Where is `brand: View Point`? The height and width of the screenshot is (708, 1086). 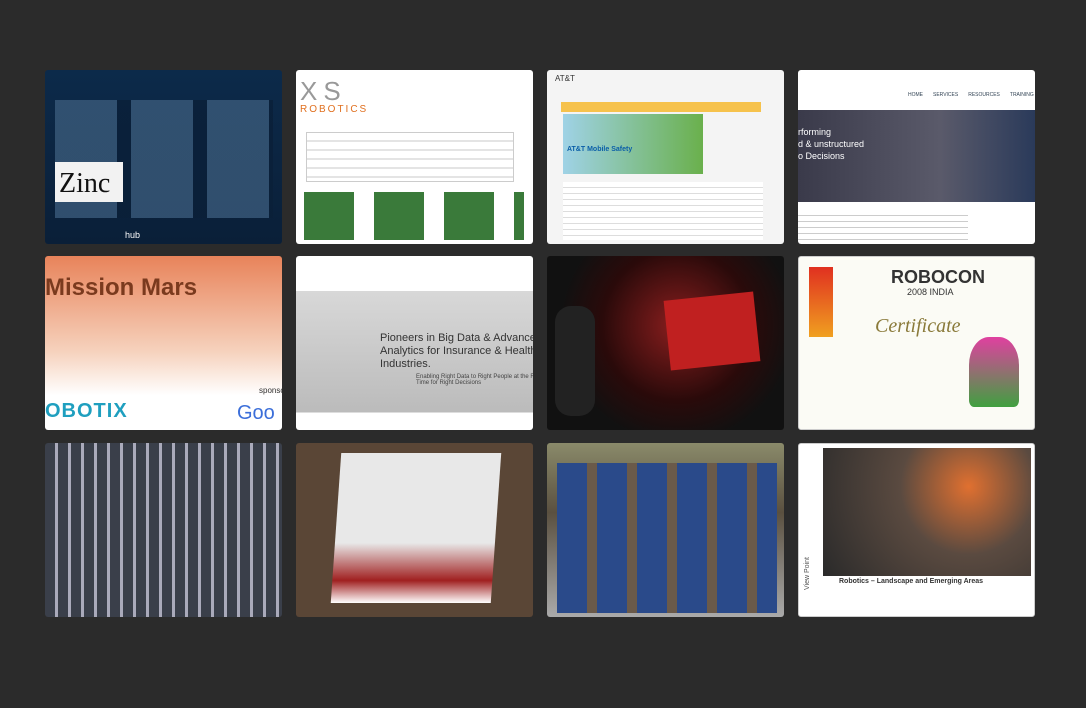
brand: View Point is located at coordinates (807, 573).